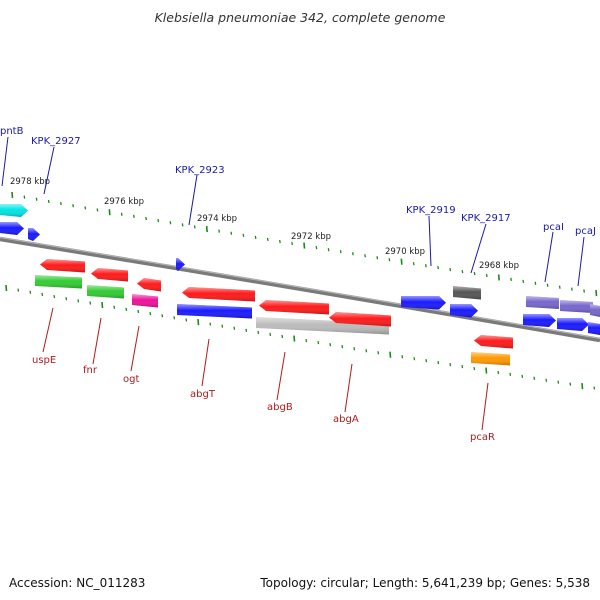 This screenshot has width=600, height=600. I want to click on gene-pcar, so click(490, 359).